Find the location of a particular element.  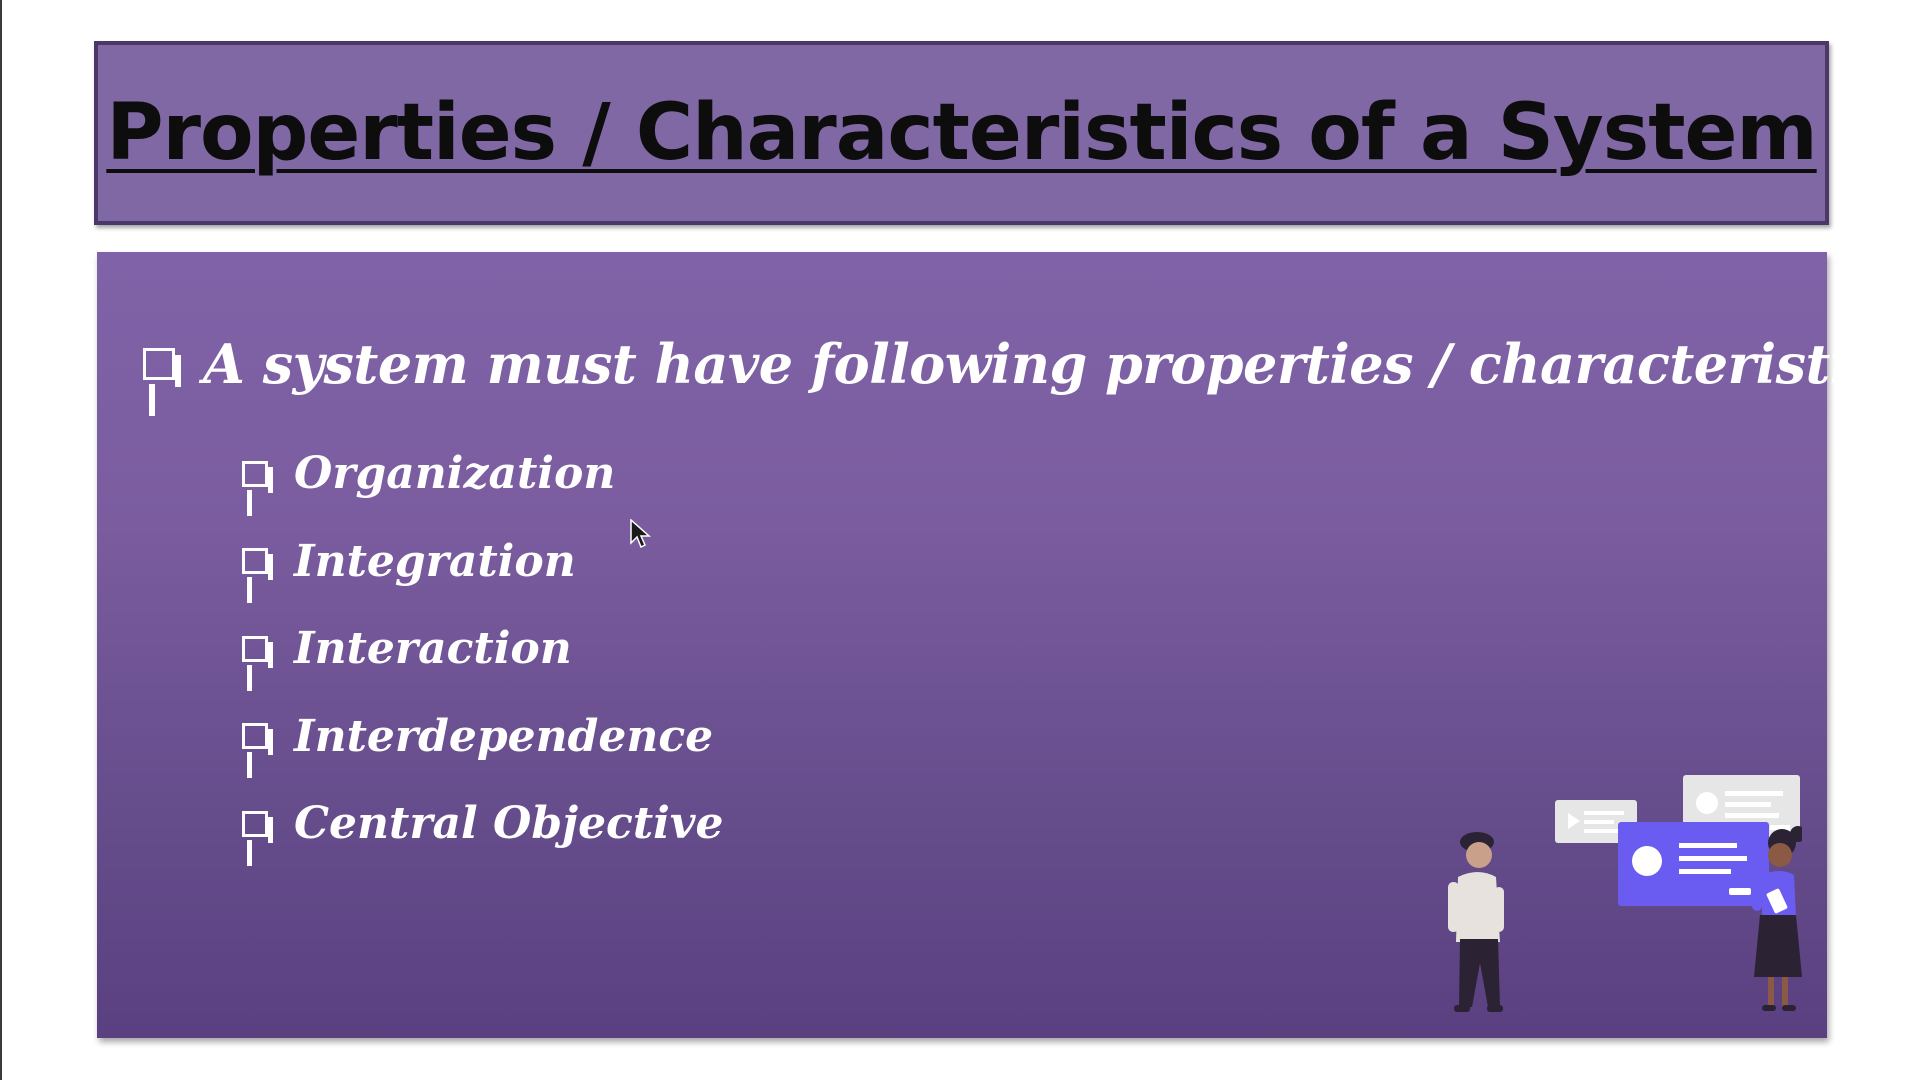

list-item: Integration is located at coordinates (482, 562).